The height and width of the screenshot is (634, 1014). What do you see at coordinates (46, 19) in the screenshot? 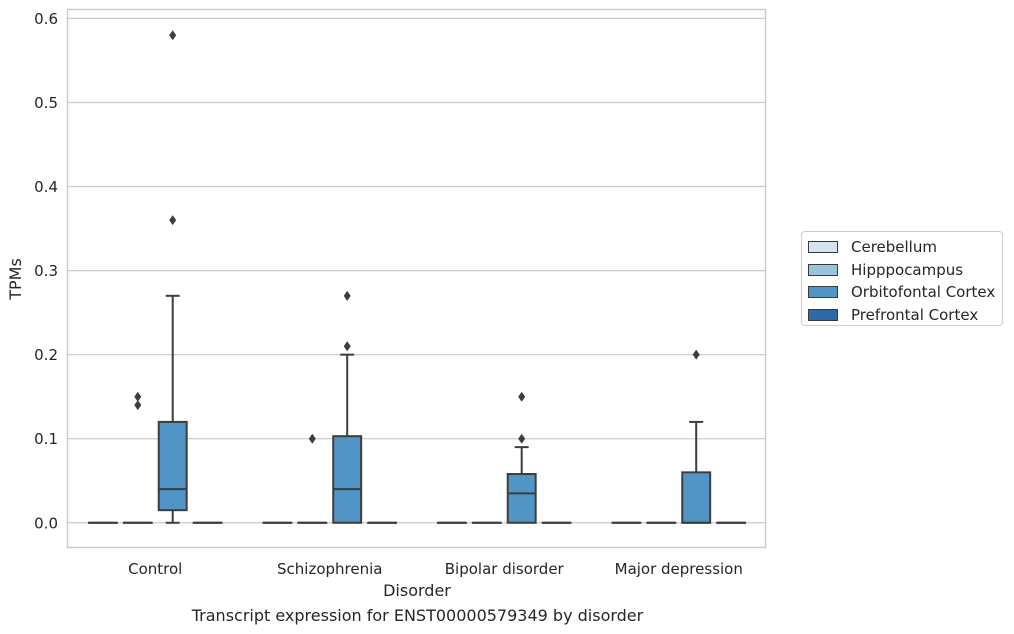
I see `y-tick-label: 0.6` at bounding box center [46, 19].